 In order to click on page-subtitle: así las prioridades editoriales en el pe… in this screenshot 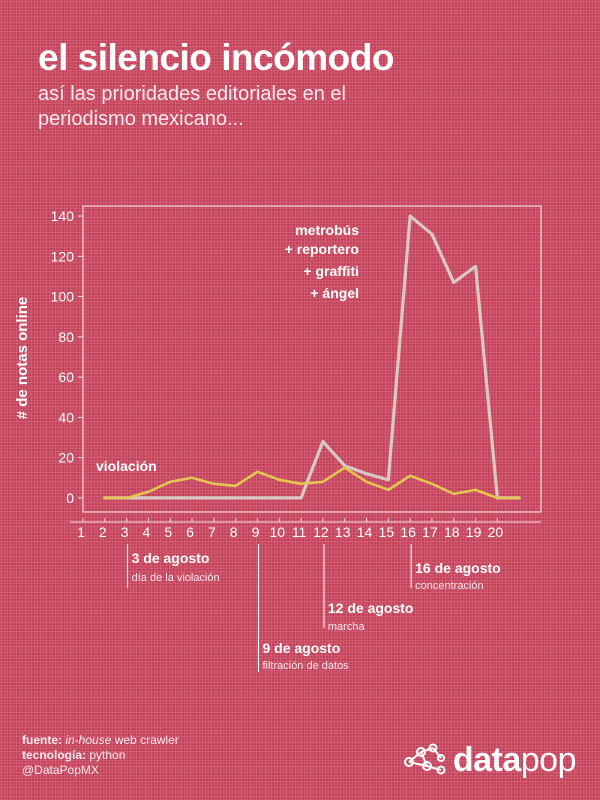, I will do `click(192, 106)`.